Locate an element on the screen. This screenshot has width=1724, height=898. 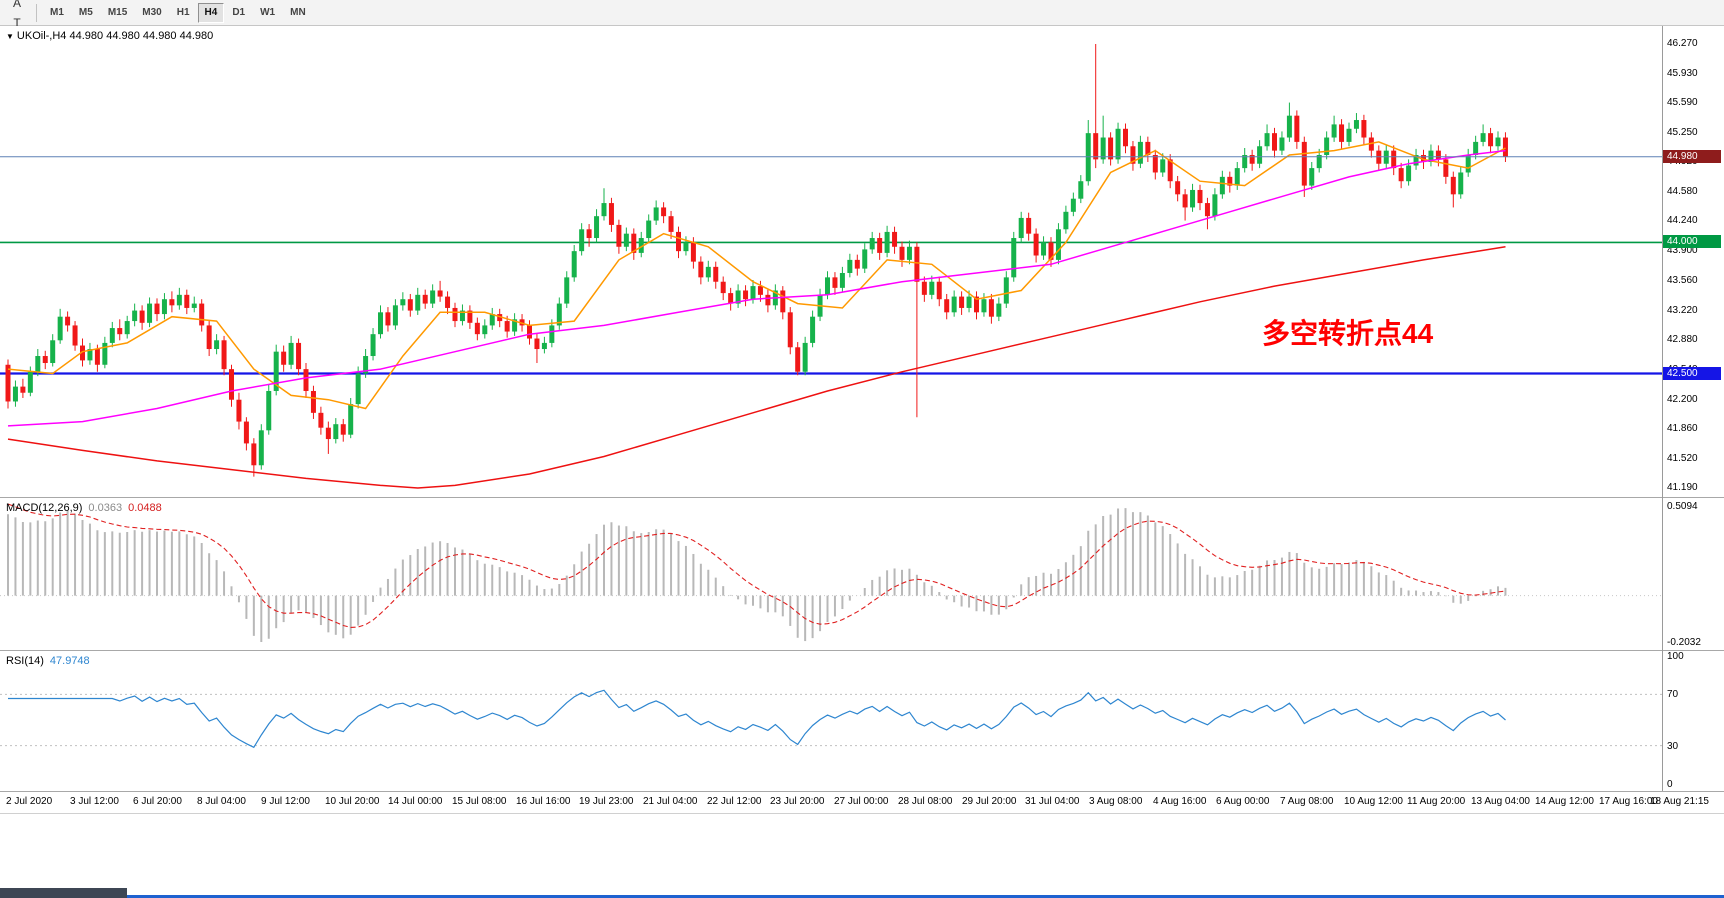
macd-label: MACD(12,26,9) 0.0363 0.0488 is located at coordinates (84, 508).